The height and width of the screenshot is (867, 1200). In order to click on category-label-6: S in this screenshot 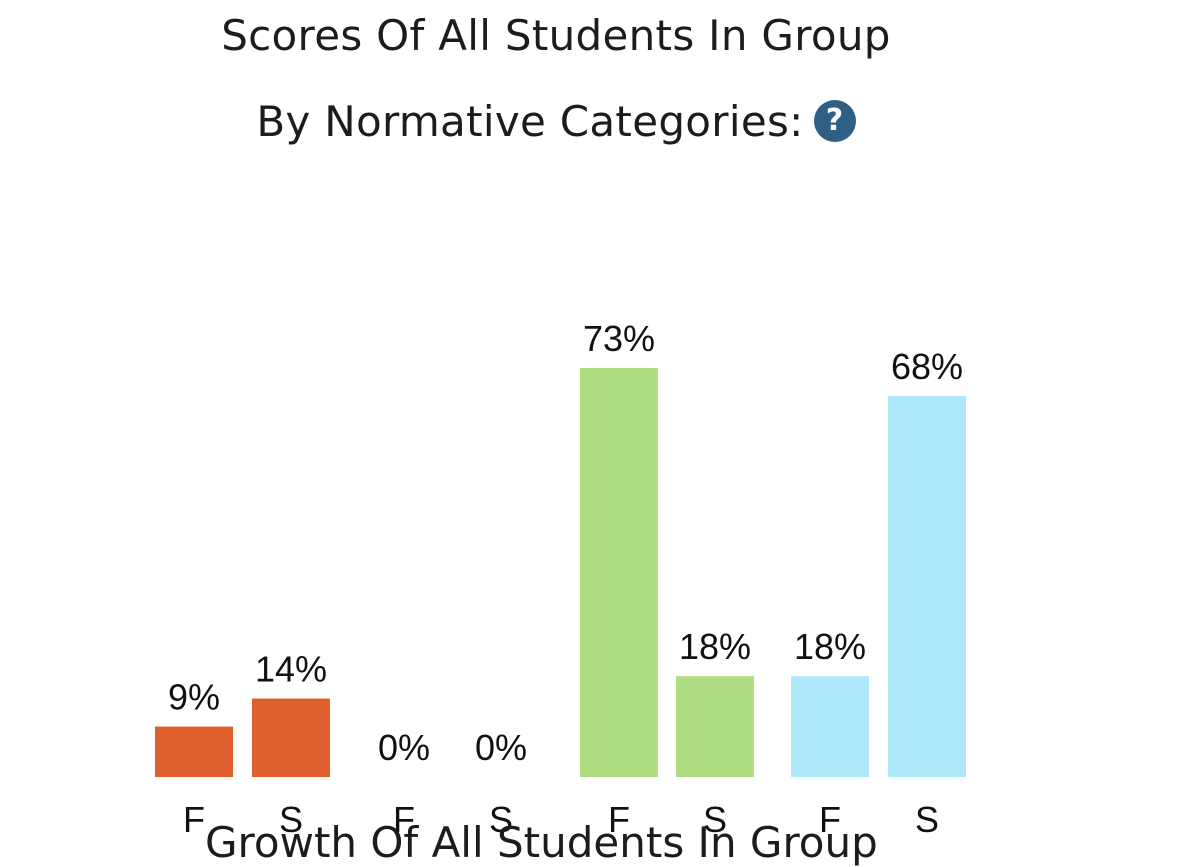, I will do `click(715, 819)`.